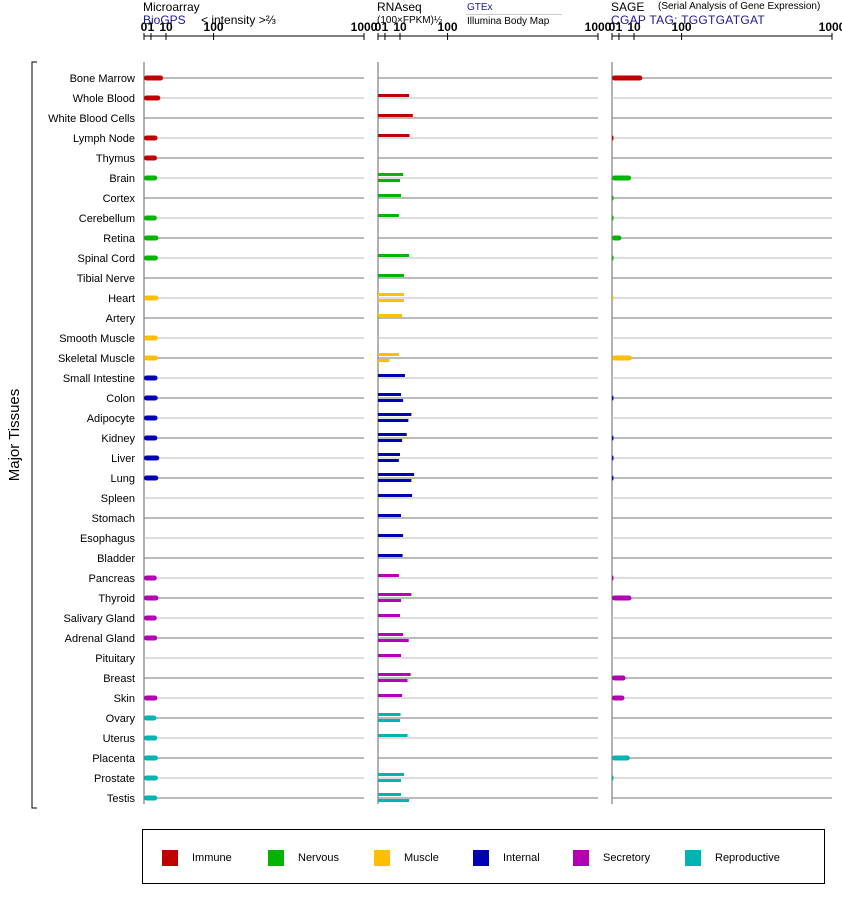  I want to click on sage-bar-skin, so click(618, 698).